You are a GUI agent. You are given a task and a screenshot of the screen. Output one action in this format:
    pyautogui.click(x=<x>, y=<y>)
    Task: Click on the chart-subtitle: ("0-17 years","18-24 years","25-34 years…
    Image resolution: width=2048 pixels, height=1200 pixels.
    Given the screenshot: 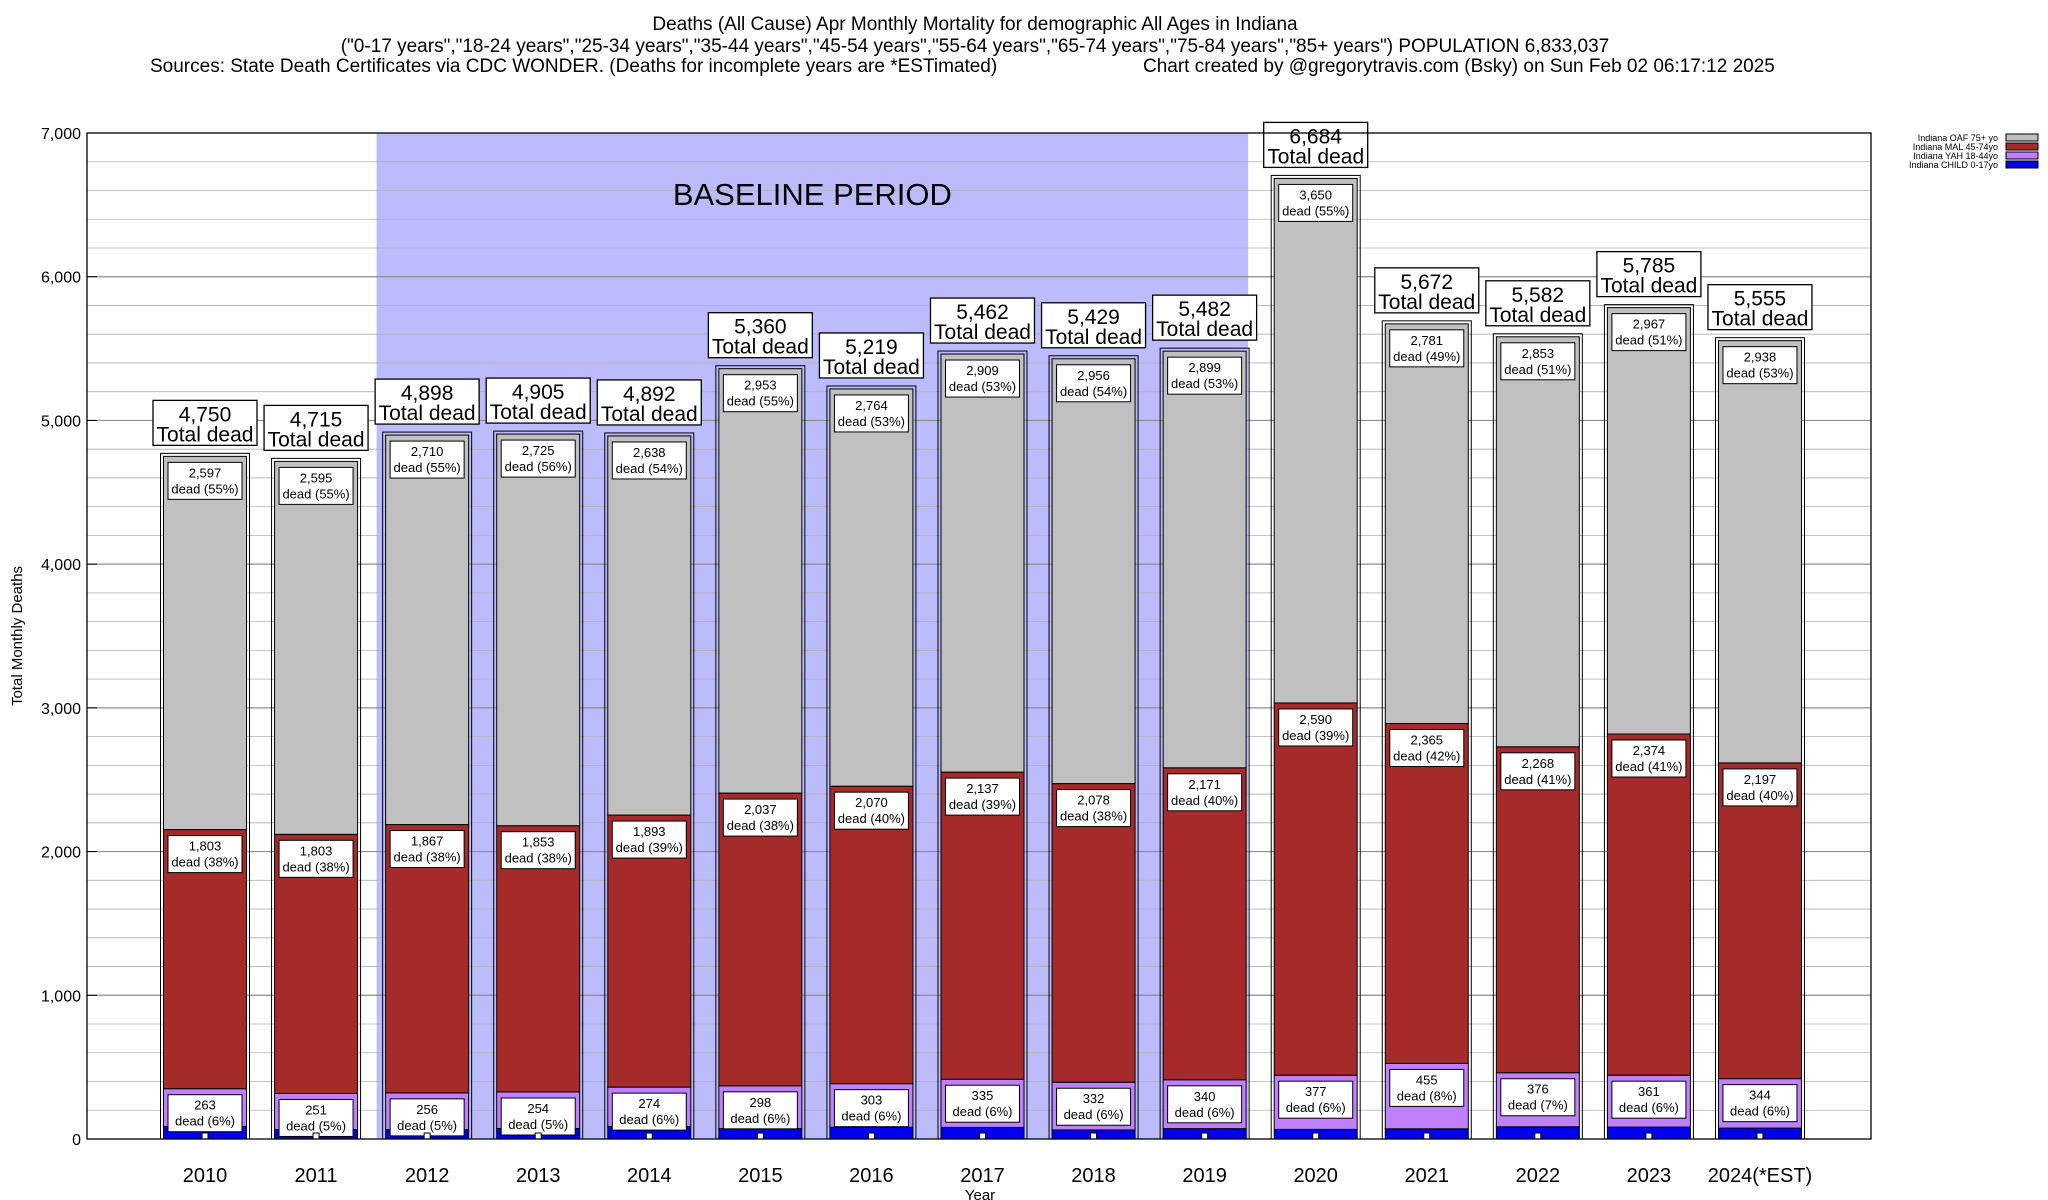 What is the action you would take?
    pyautogui.click(x=975, y=46)
    